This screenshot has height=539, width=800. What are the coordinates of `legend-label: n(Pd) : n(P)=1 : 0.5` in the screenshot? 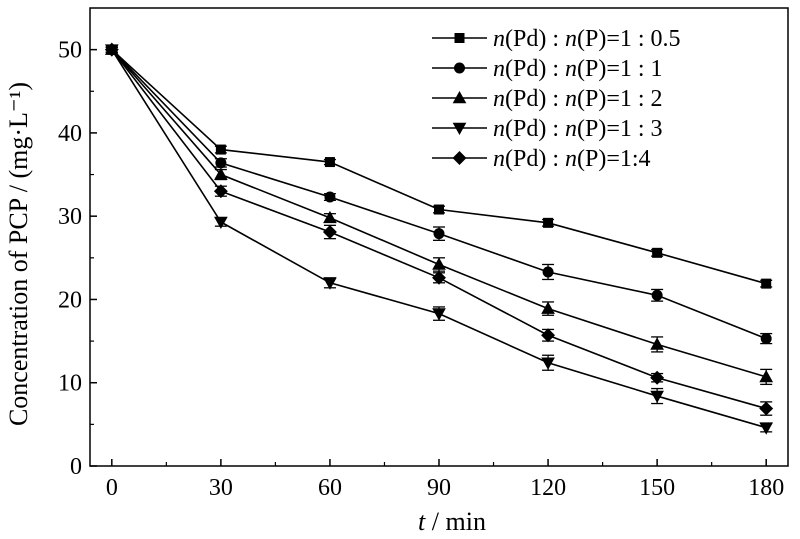 It's located at (587, 39).